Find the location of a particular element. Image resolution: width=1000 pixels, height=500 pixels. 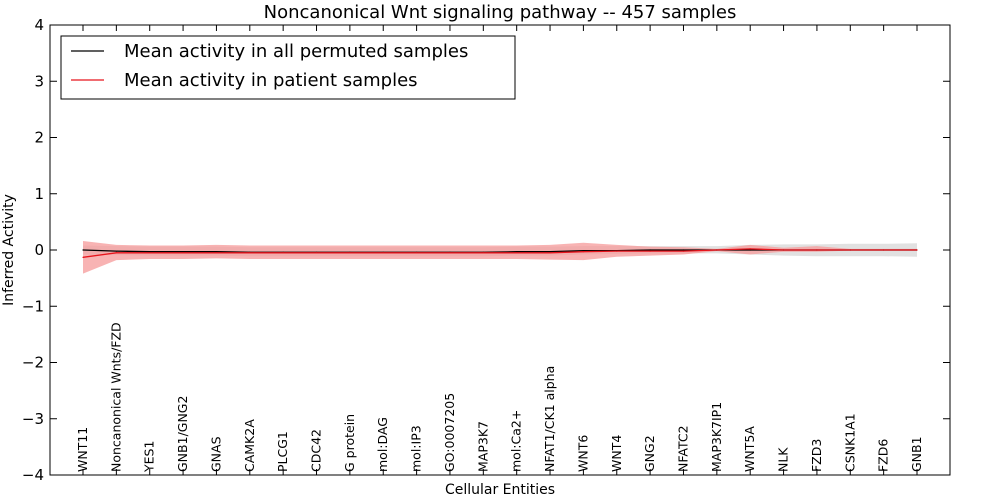

x-tick-label: mol:DAG is located at coordinates (382, 444).